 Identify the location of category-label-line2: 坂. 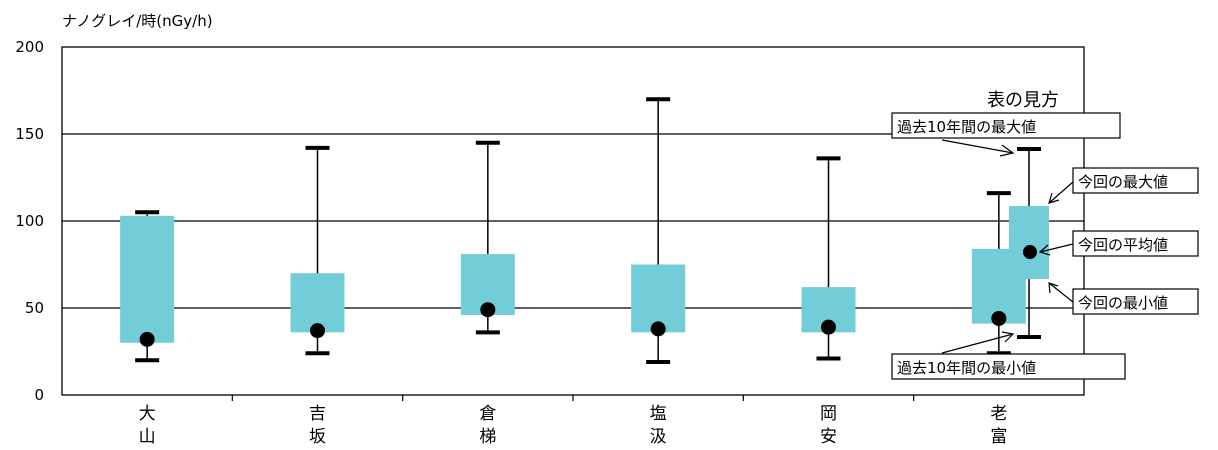
(317, 437).